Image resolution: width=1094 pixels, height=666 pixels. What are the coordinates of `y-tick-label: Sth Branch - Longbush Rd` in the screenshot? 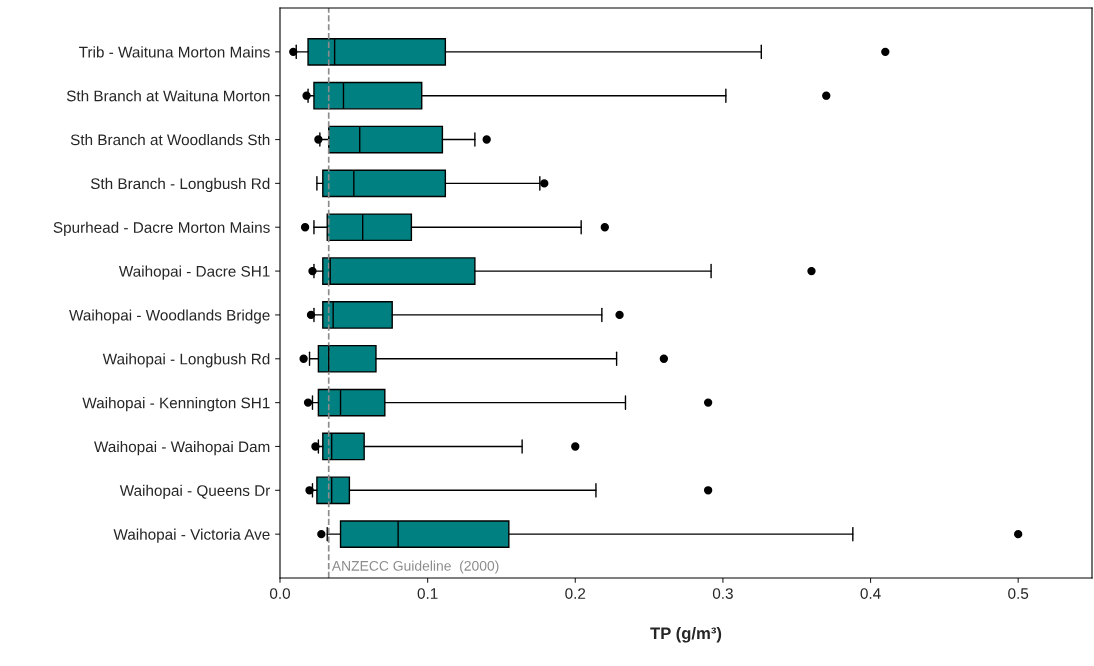 It's located at (180, 185).